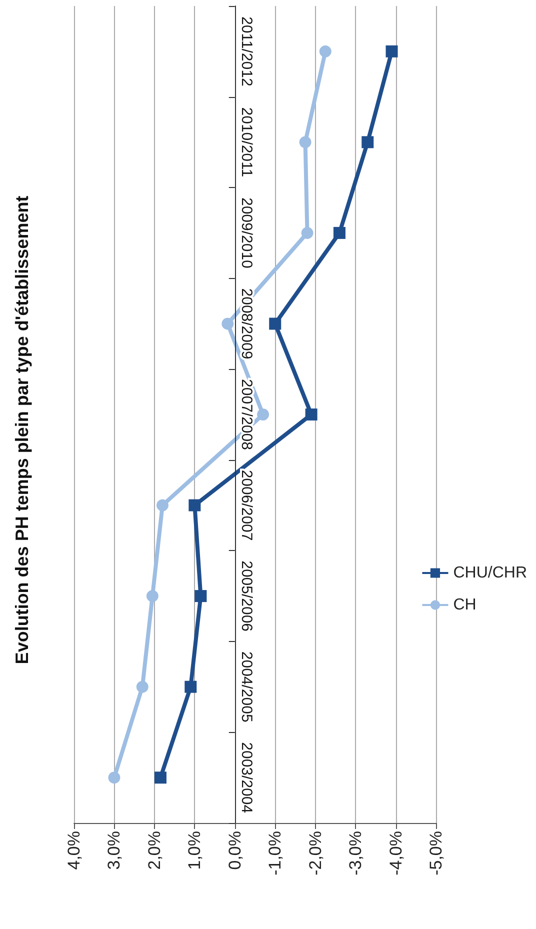  Describe the element at coordinates (490, 573) in the screenshot. I see `legend-label: CHU/CHR` at that location.